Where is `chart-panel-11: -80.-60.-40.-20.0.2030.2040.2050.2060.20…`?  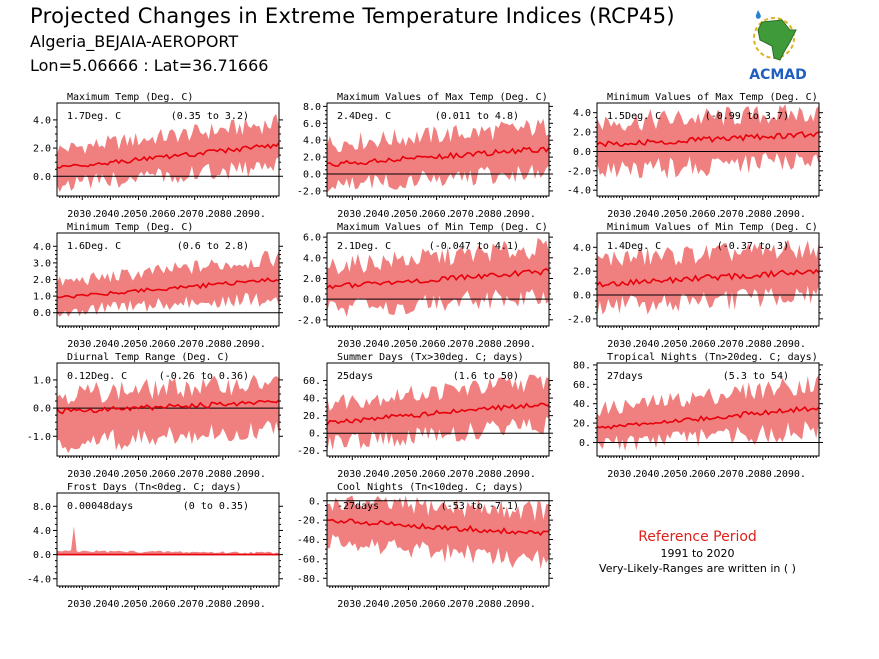 chart-panel-11: -80.-60.-40.-20.0.2030.2040.2050.2060.20… is located at coordinates (425, 546).